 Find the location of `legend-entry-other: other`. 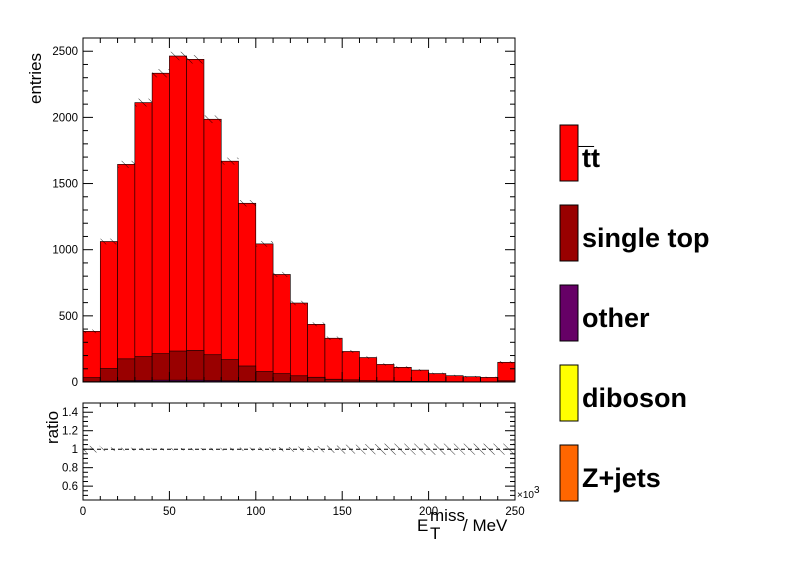

legend-entry-other: other is located at coordinates (604, 313).